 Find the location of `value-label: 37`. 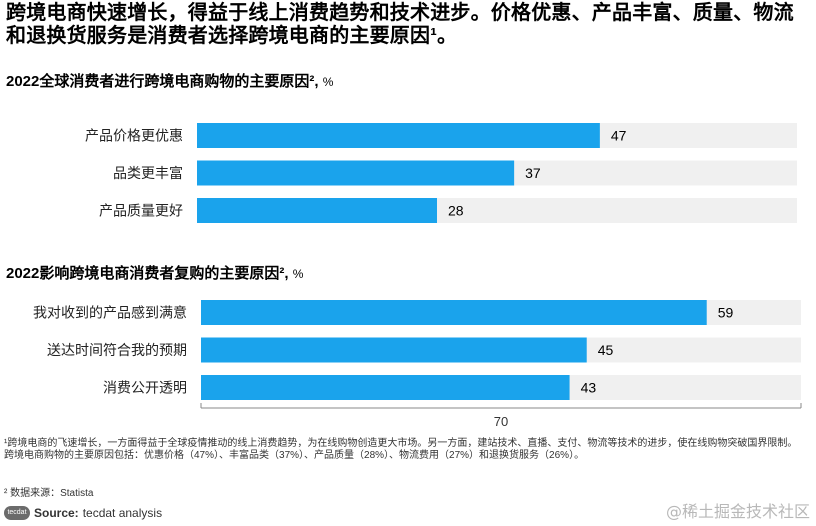

value-label: 37 is located at coordinates (533, 173).